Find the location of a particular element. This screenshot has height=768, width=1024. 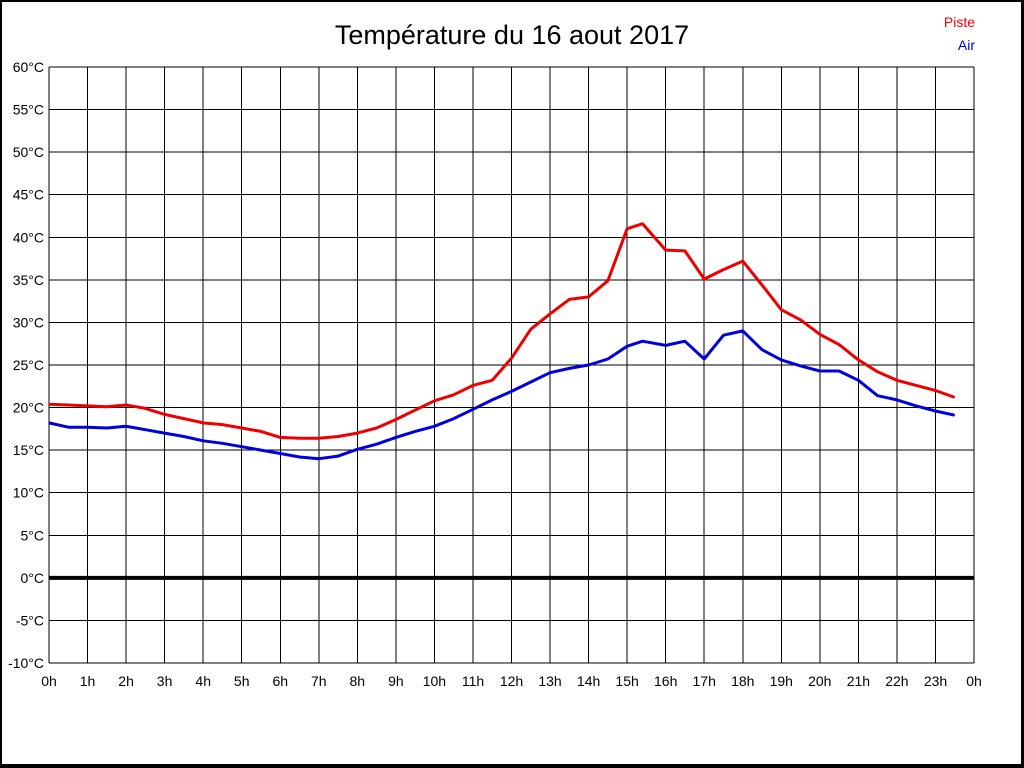

x-tick-label: 10h is located at coordinates (434, 681).